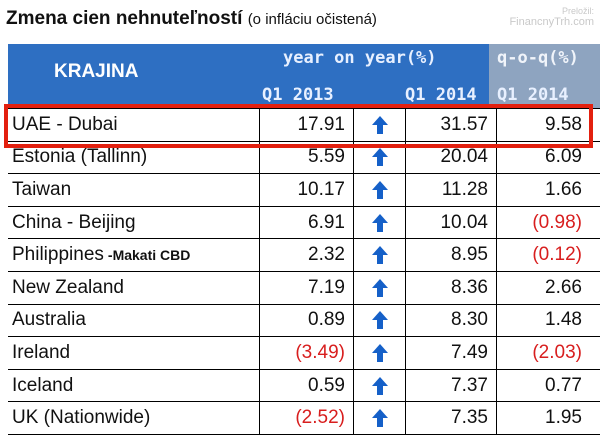 Image resolution: width=600 pixels, height=443 pixels. I want to click on column-header-q1-2014: Q1 2014, so click(441, 95).